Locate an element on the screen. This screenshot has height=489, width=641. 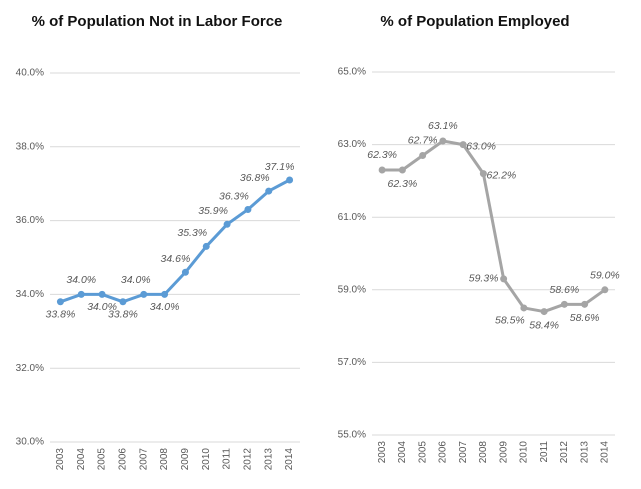
y-tick-label: 32.0% is located at coordinates (30, 368).